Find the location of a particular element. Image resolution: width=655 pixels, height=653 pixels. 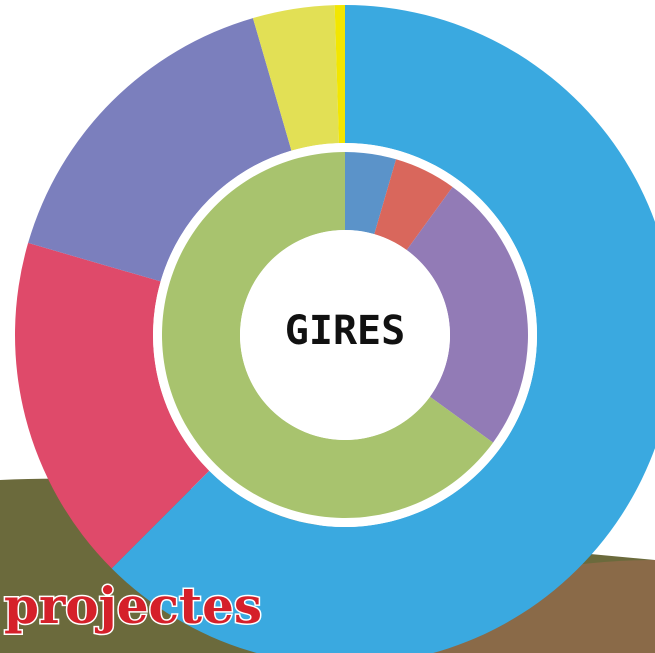

center-hole is located at coordinates (345, 335).